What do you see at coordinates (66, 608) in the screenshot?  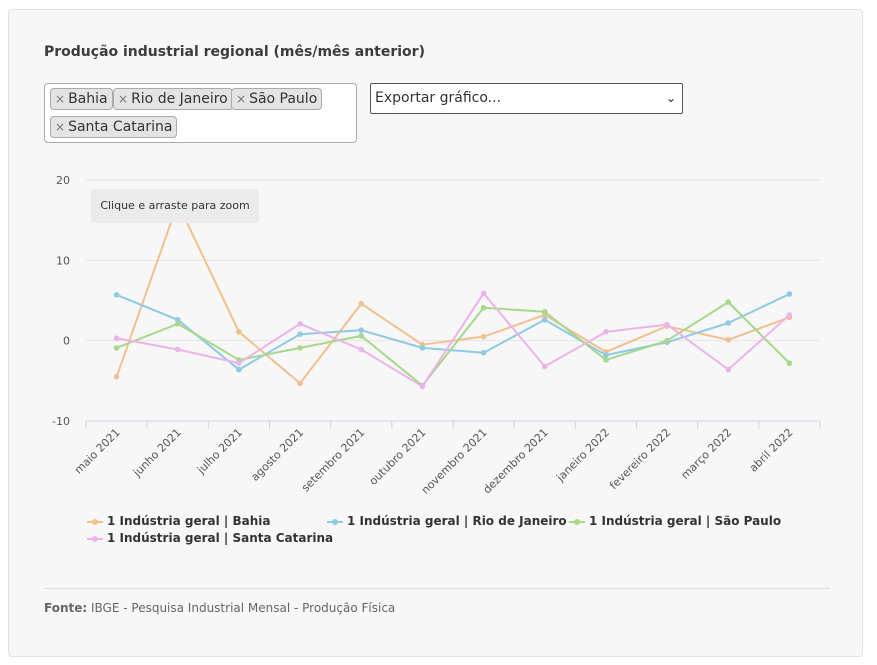 I see `source-label: Fonte:` at bounding box center [66, 608].